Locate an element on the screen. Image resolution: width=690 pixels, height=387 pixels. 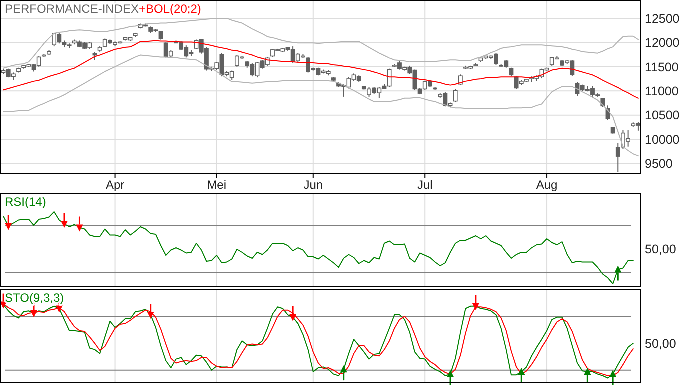
x-tick-label: Jun is located at coordinates (314, 185).